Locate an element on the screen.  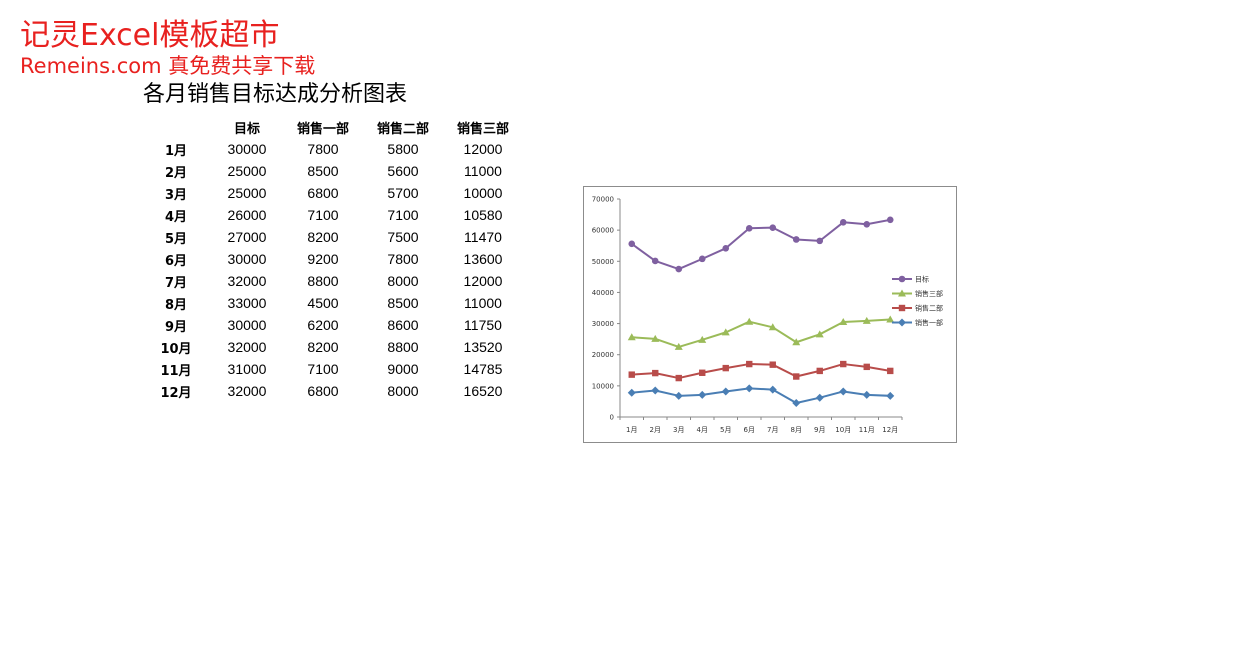
value-cell: 6200 is located at coordinates (323, 325).